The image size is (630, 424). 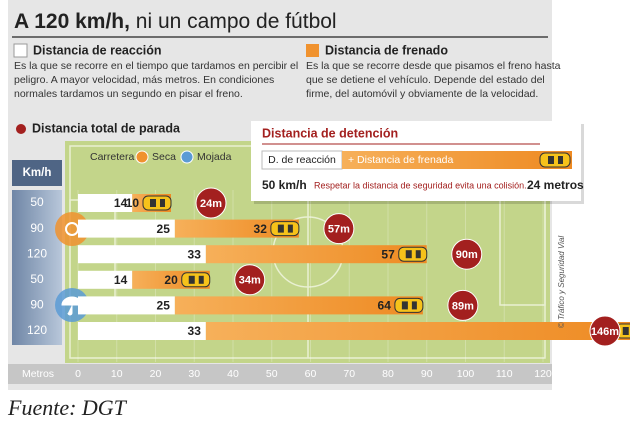 What do you see at coordinates (311, 374) in the screenshot?
I see `x-tick-label: 60` at bounding box center [311, 374].